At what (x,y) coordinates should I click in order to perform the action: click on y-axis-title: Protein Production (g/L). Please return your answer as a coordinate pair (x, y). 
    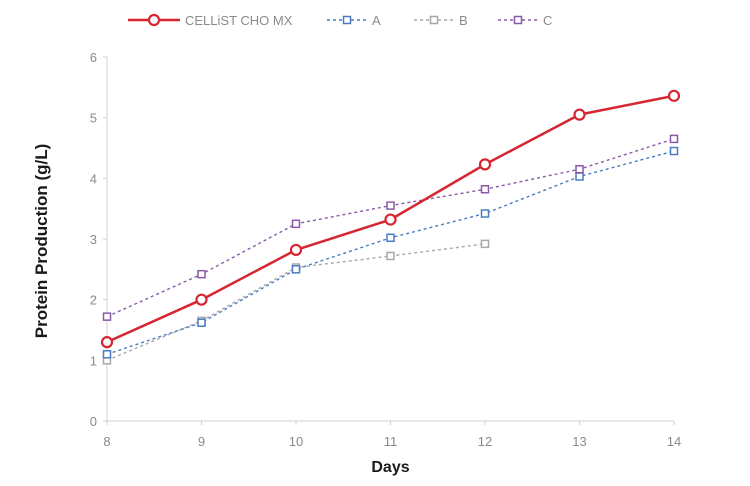
    Looking at the image, I should click on (41, 241).